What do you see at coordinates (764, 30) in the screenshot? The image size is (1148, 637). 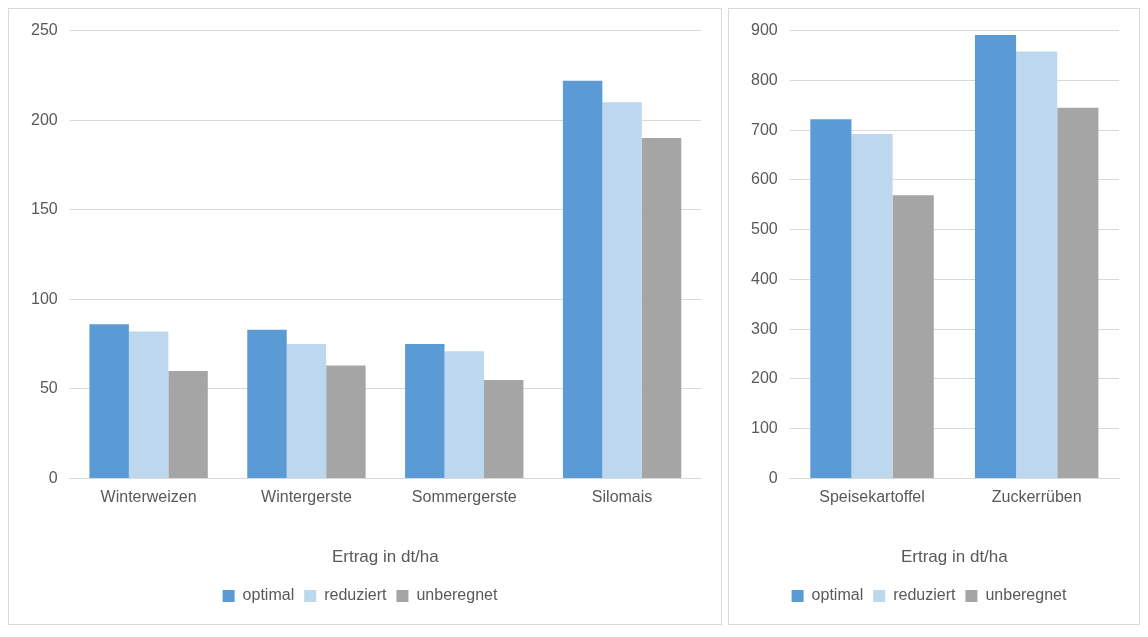 I see `y-tick-label: 900` at bounding box center [764, 30].